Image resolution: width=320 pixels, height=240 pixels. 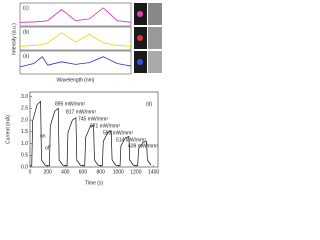 What do you see at coordinates (131, 140) in the screenshot?
I see `annotation: 514 mW/mm²` at bounding box center [131, 140].